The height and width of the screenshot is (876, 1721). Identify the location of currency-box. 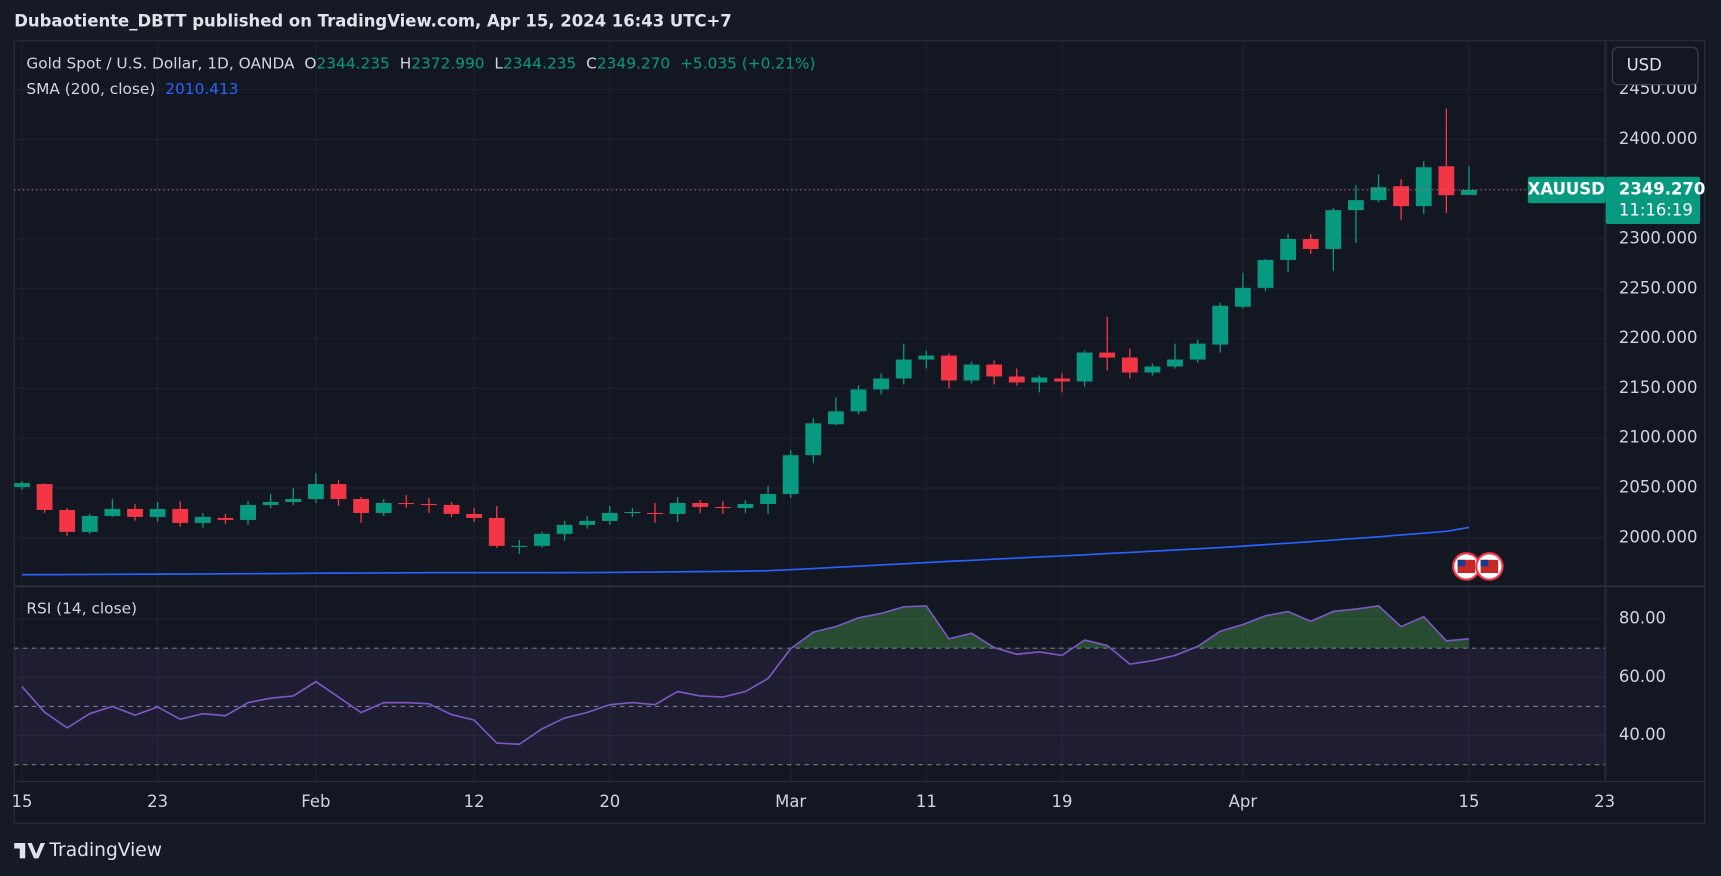
(1655, 66).